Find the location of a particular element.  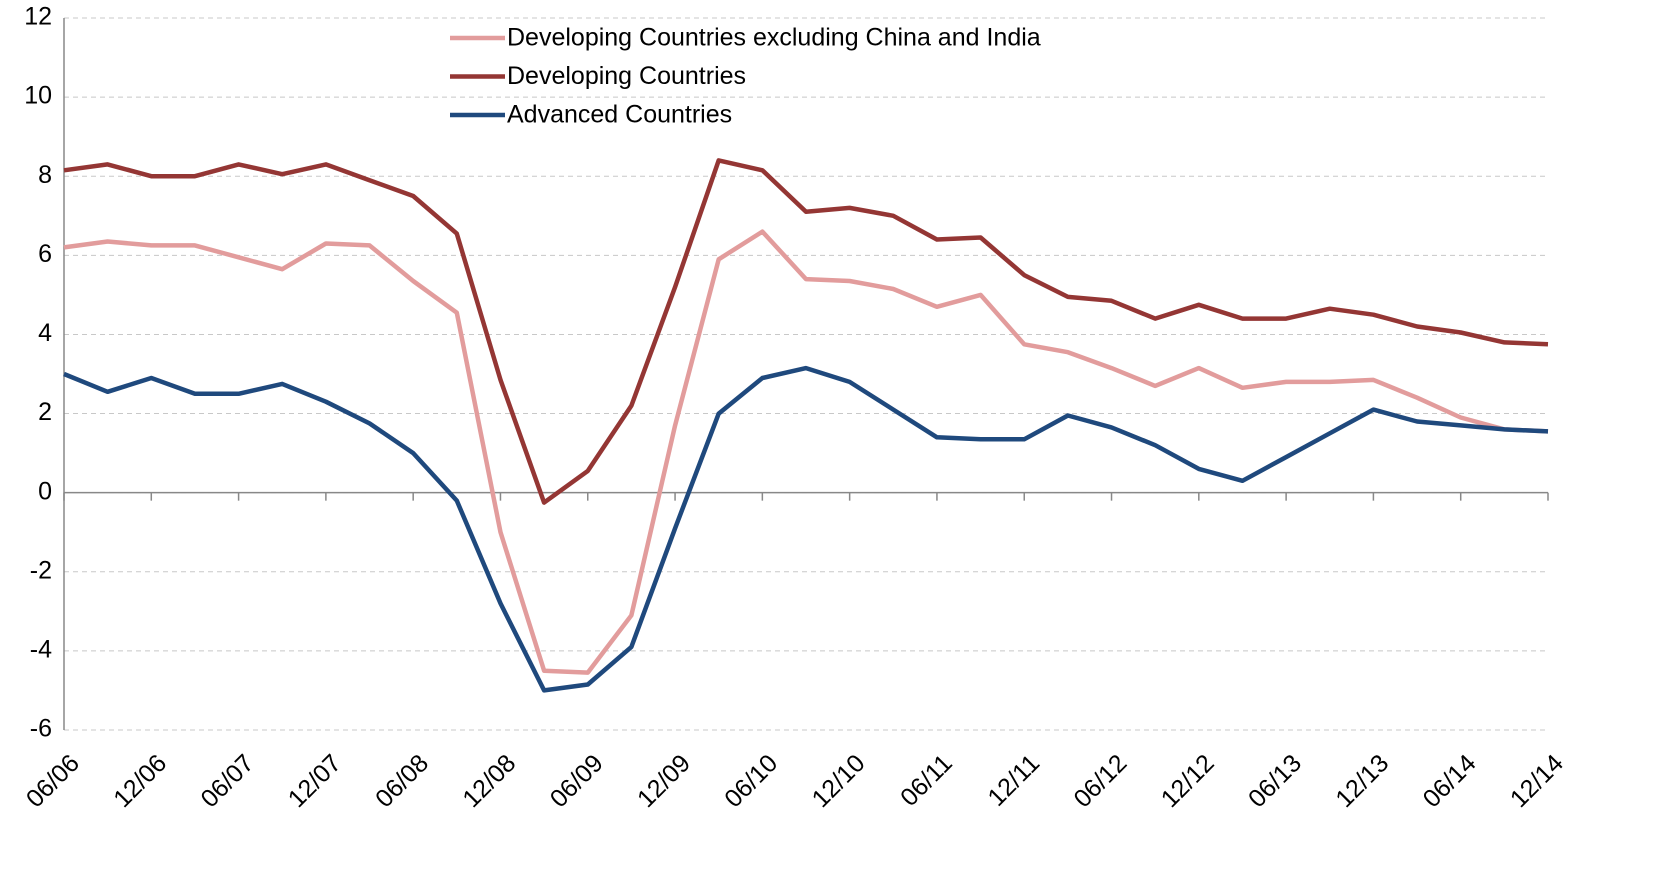

x-tick-label: 06/10 is located at coordinates (751, 781).